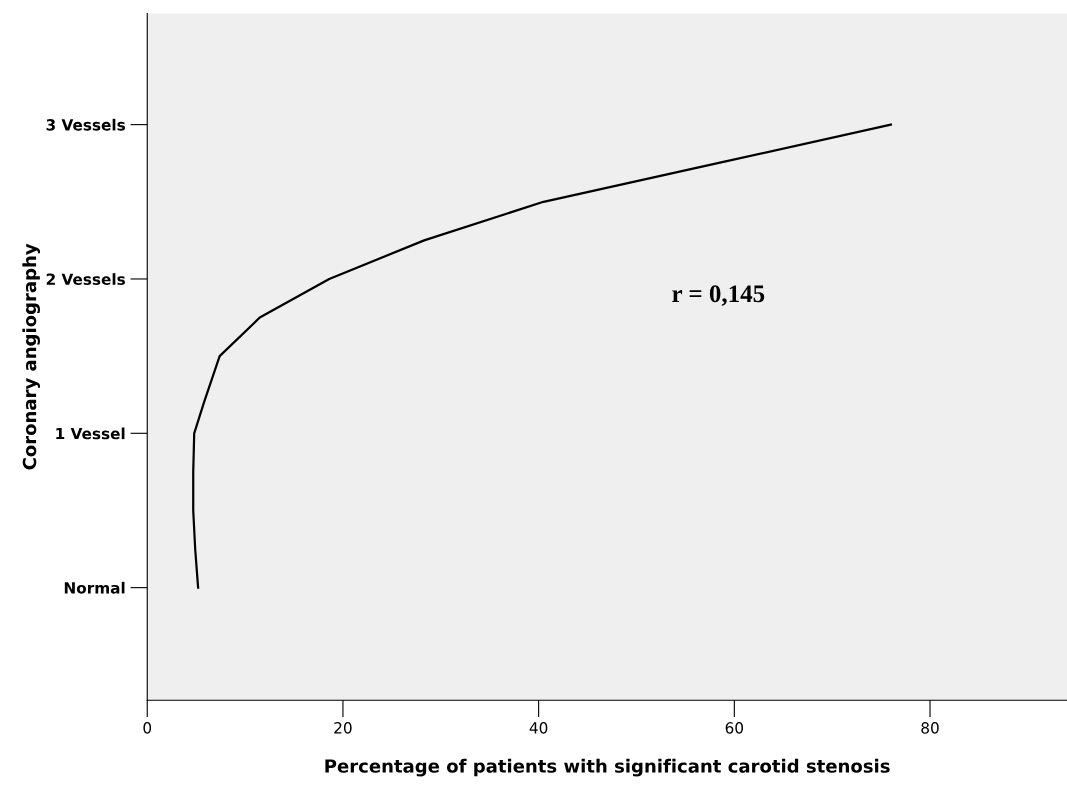 The height and width of the screenshot is (794, 1067). Describe the element at coordinates (85, 279) in the screenshot. I see `y-tick-label: 2 Vessels` at that location.